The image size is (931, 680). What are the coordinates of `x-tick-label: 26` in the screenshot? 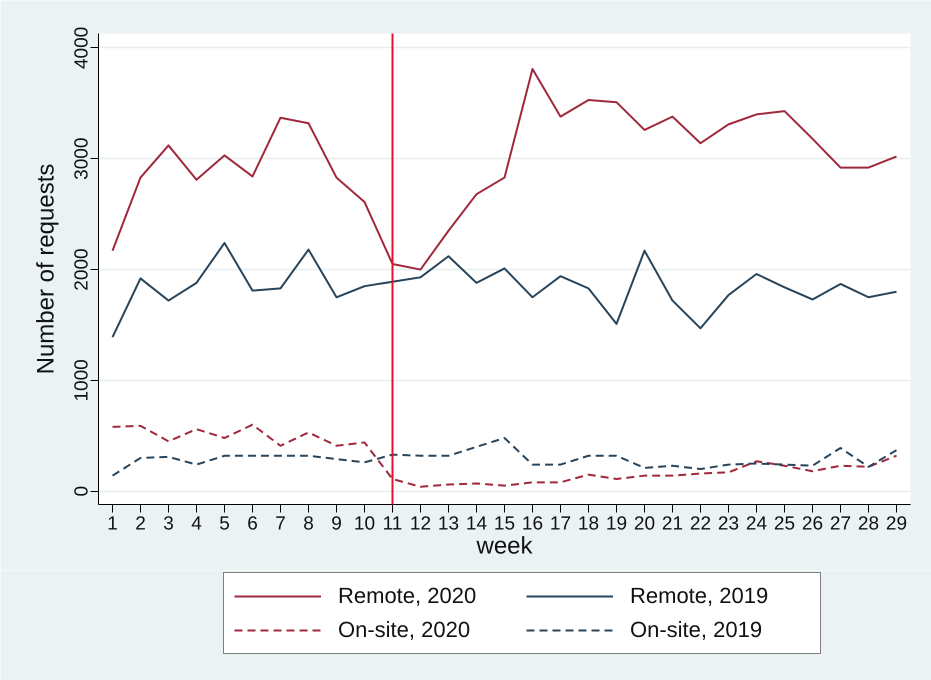 It's located at (813, 524).